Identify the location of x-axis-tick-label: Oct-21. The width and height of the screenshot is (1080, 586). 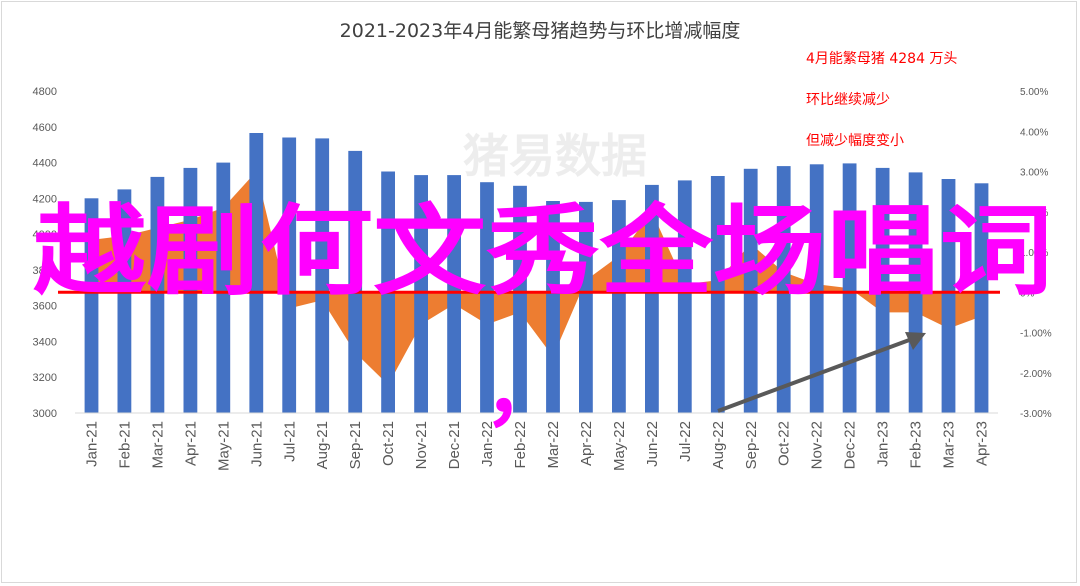
(388, 443).